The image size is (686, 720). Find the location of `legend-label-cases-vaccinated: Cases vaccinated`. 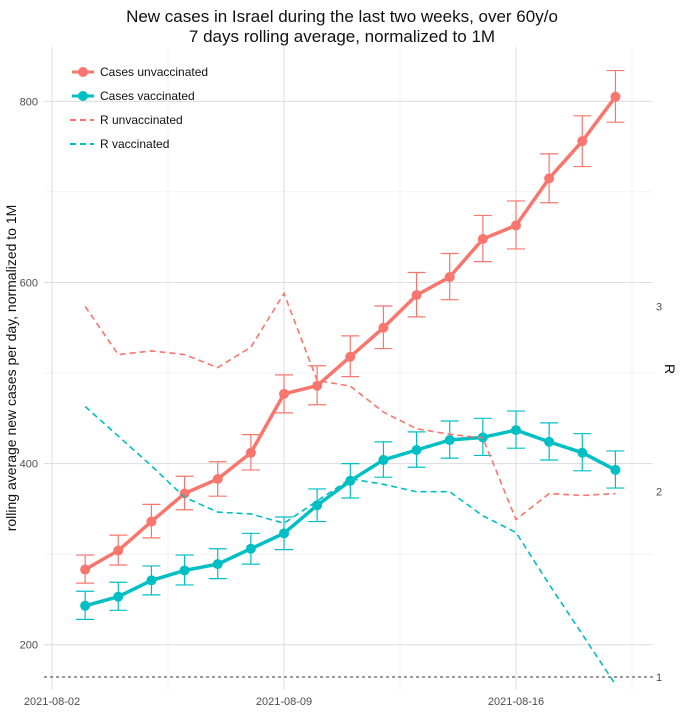

legend-label-cases-vaccinated: Cases vaccinated is located at coordinates (147, 96).